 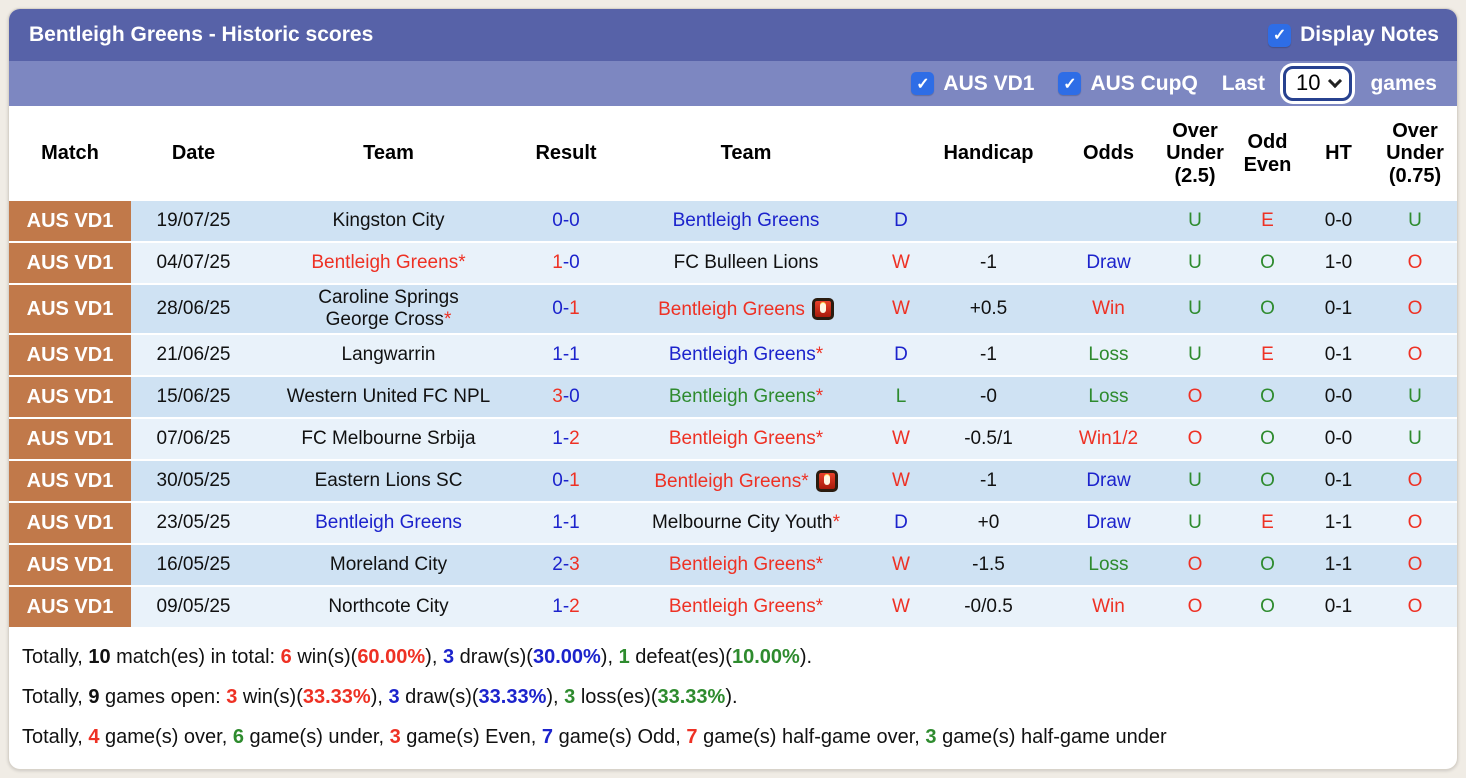 I want to click on result-cell: 1-2, so click(x=566, y=438).